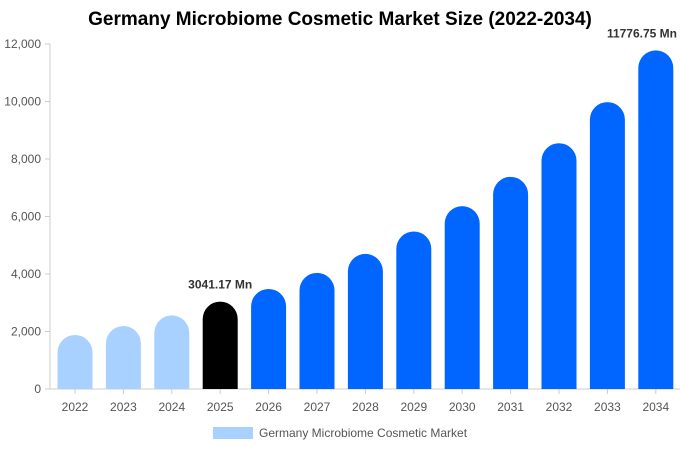  Describe the element at coordinates (365, 321) in the screenshot. I see `bar-2028` at that location.